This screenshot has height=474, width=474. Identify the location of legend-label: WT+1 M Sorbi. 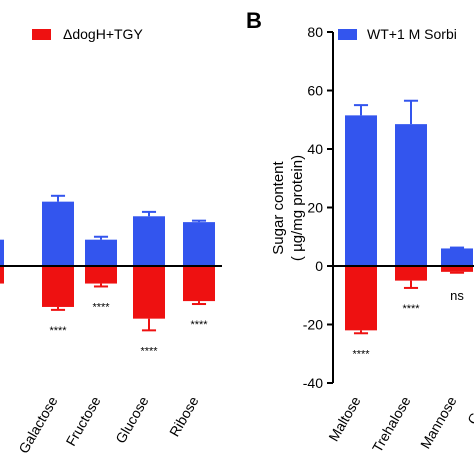
(412, 34).